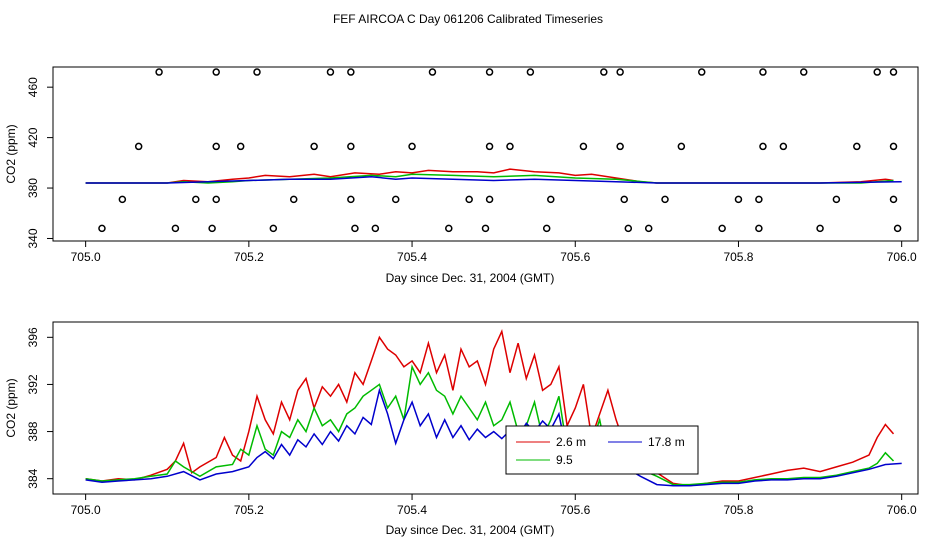 This screenshot has height=540, width=936. I want to click on legend-label-9-5m: 9.5, so click(564, 460).